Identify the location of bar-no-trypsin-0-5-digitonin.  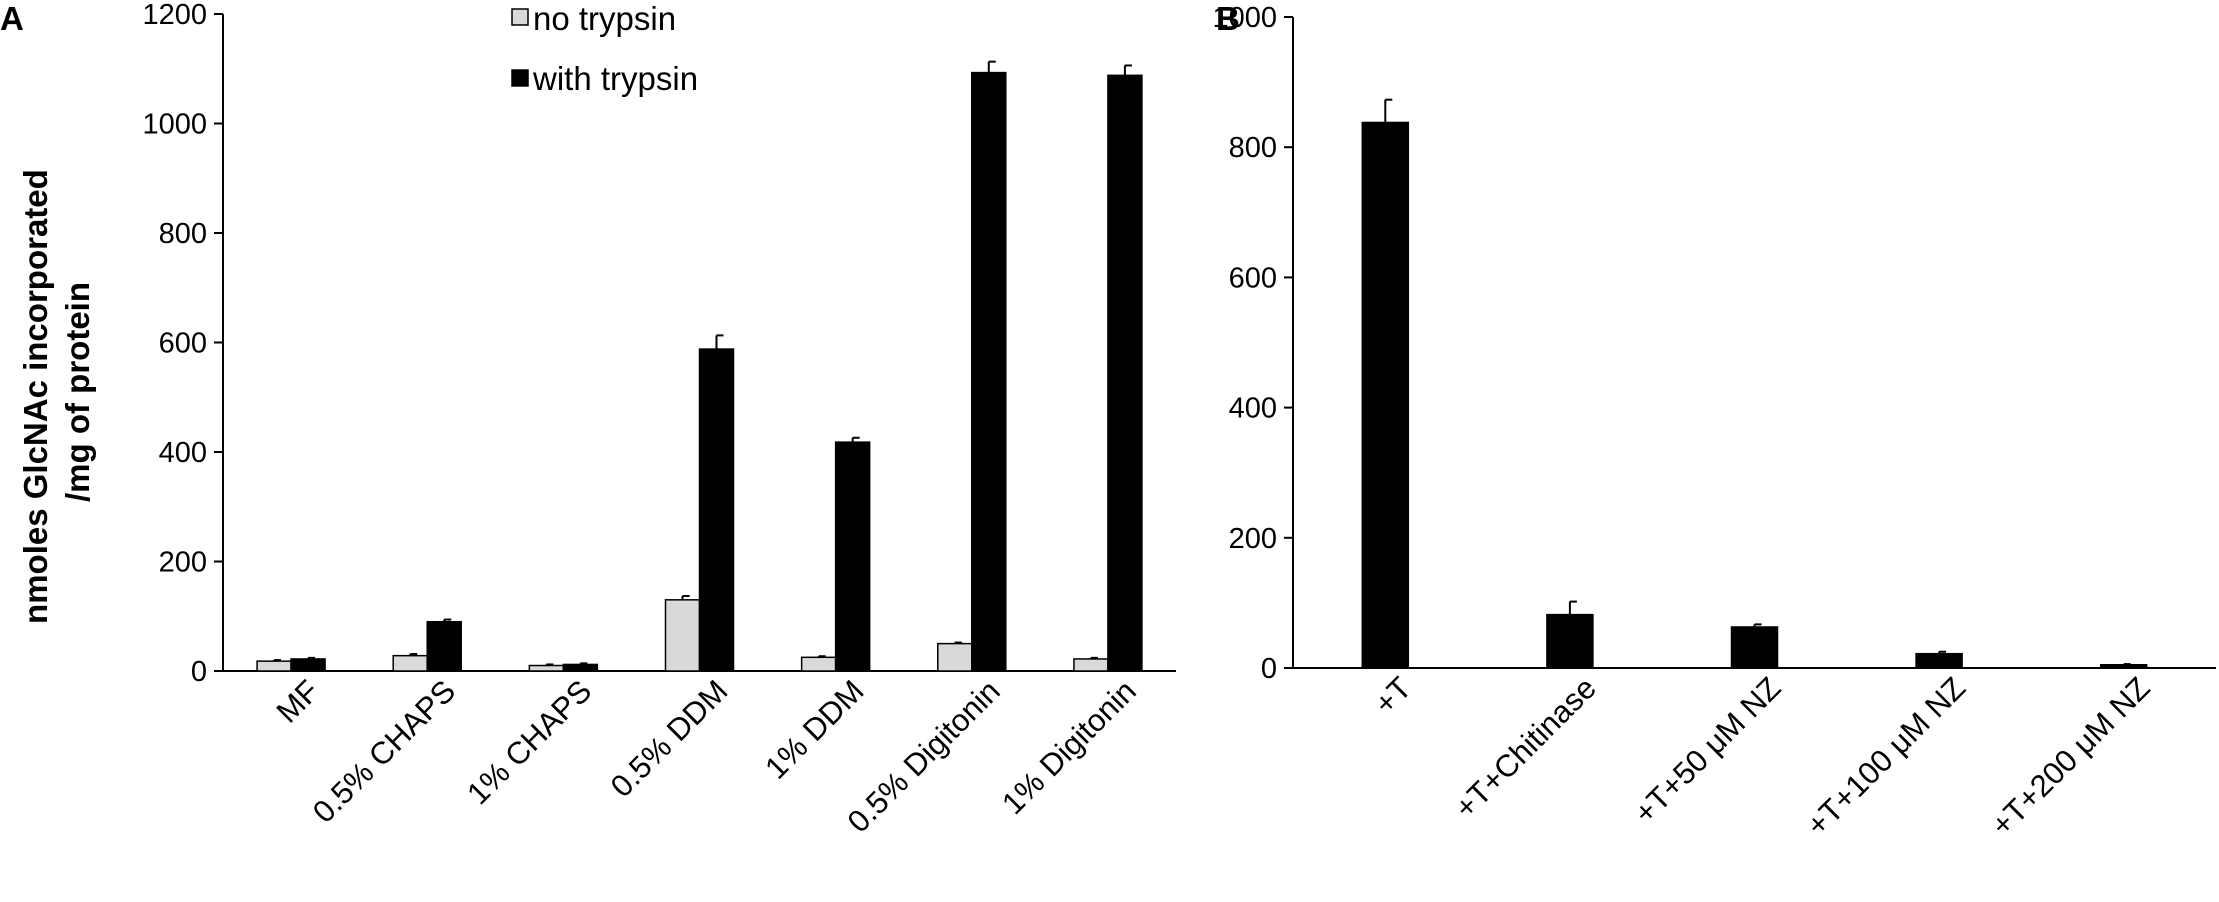
(955, 657).